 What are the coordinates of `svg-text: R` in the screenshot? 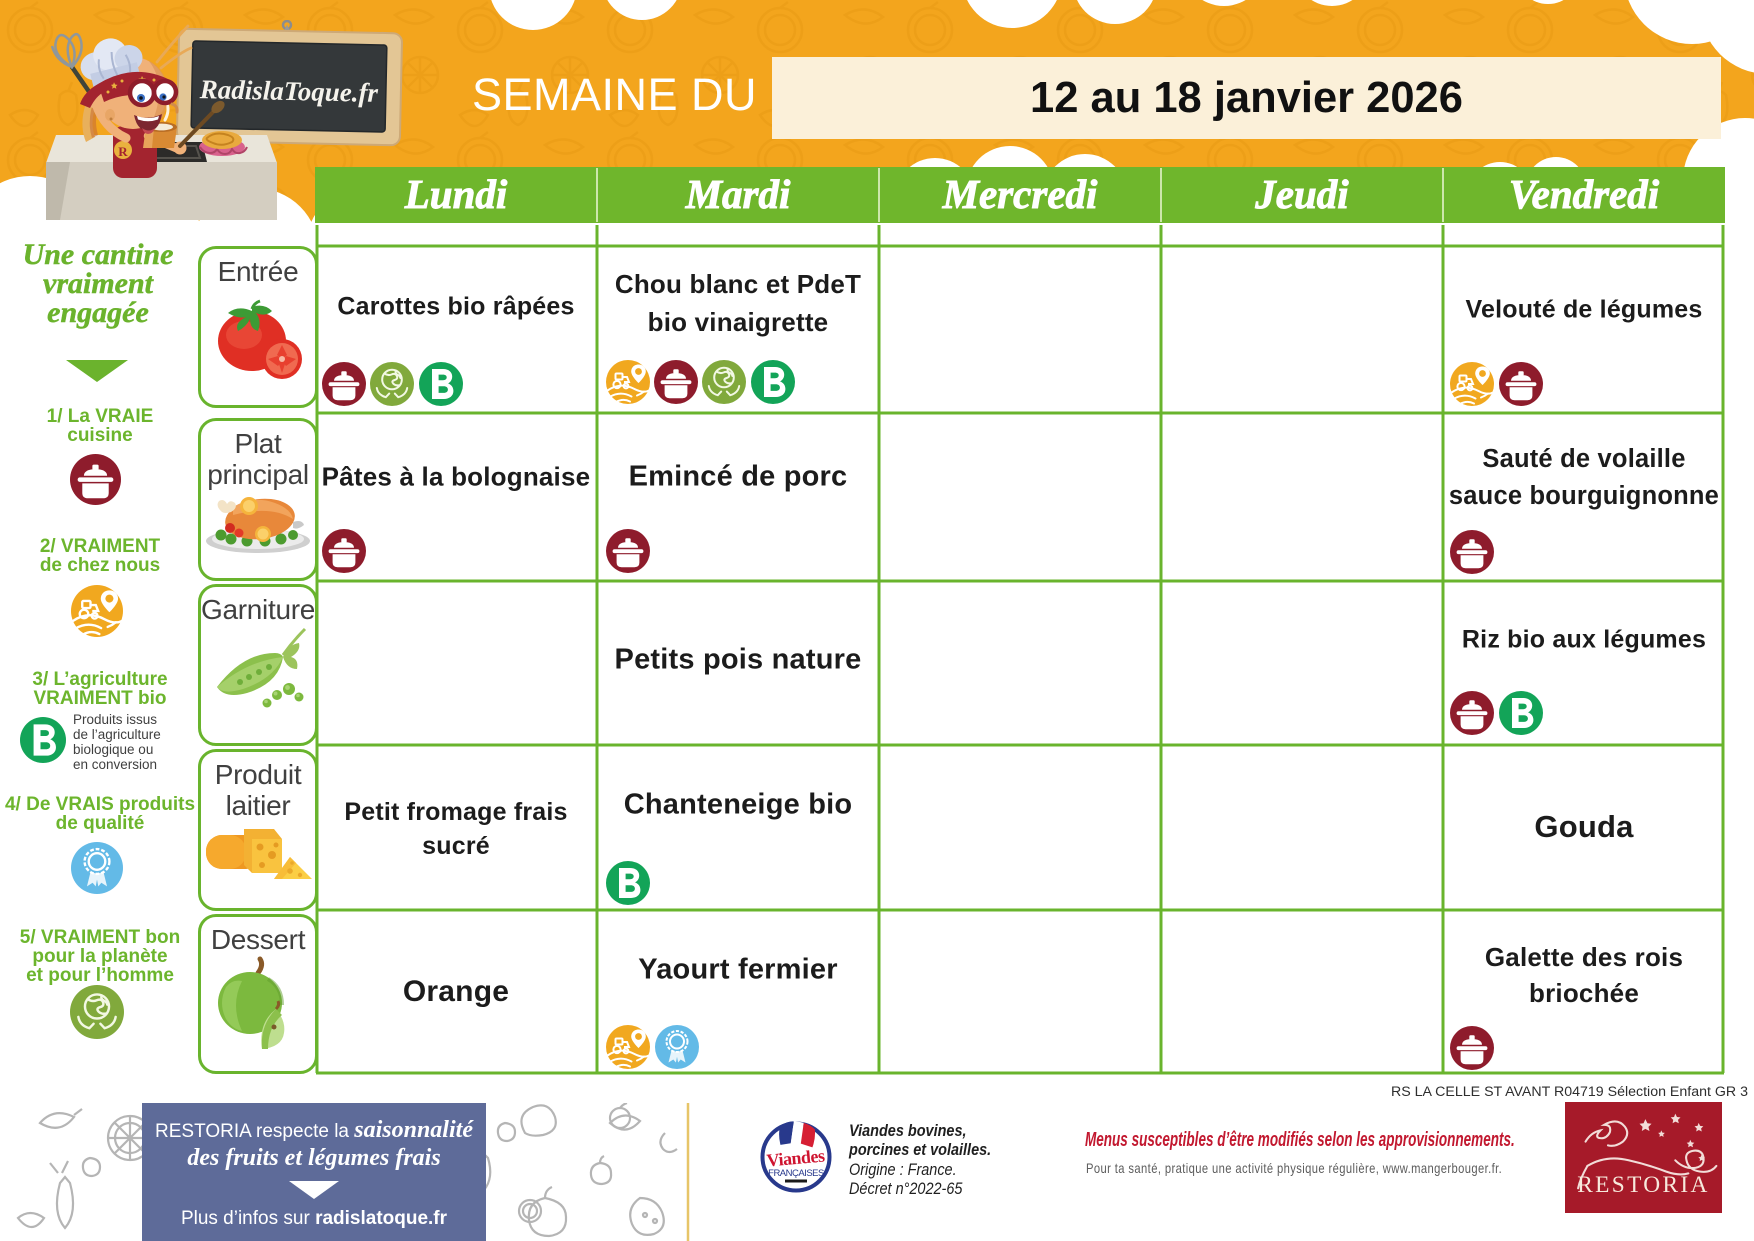 It's located at (123, 151).